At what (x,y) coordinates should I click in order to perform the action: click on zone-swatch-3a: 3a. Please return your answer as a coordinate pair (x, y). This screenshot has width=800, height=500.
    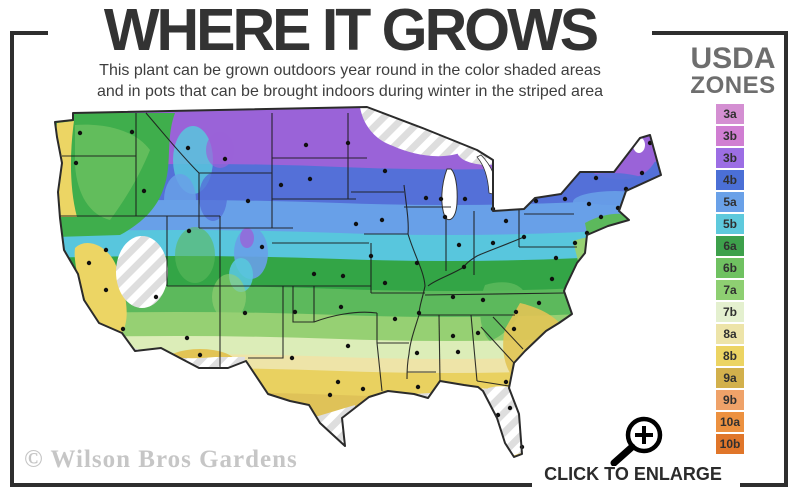
    Looking at the image, I should click on (730, 114).